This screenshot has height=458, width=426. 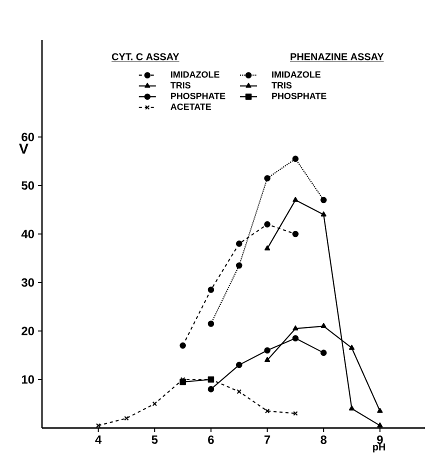 What do you see at coordinates (23, 149) in the screenshot?
I see `y-axis-title: V` at bounding box center [23, 149].